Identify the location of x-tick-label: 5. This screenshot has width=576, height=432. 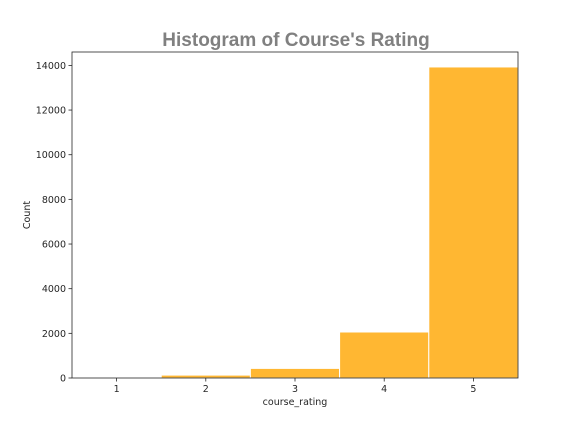
(473, 389).